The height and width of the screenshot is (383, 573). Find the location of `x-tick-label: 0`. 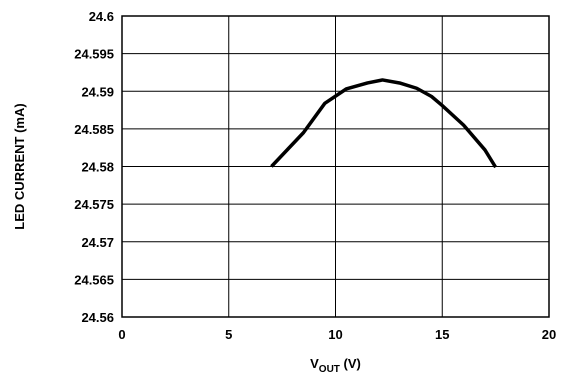

x-tick-label: 0 is located at coordinates (121, 334).